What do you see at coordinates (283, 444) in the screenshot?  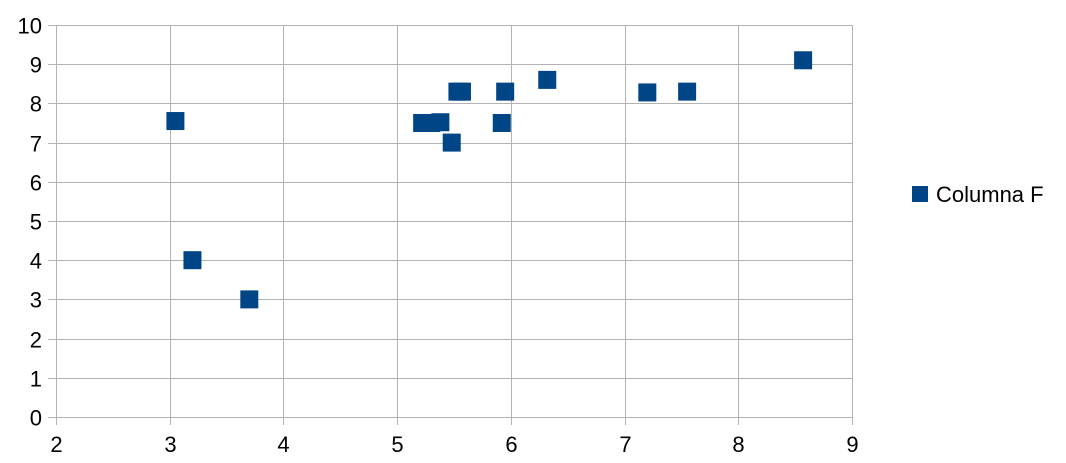 I see `x-tick-label: 4` at bounding box center [283, 444].